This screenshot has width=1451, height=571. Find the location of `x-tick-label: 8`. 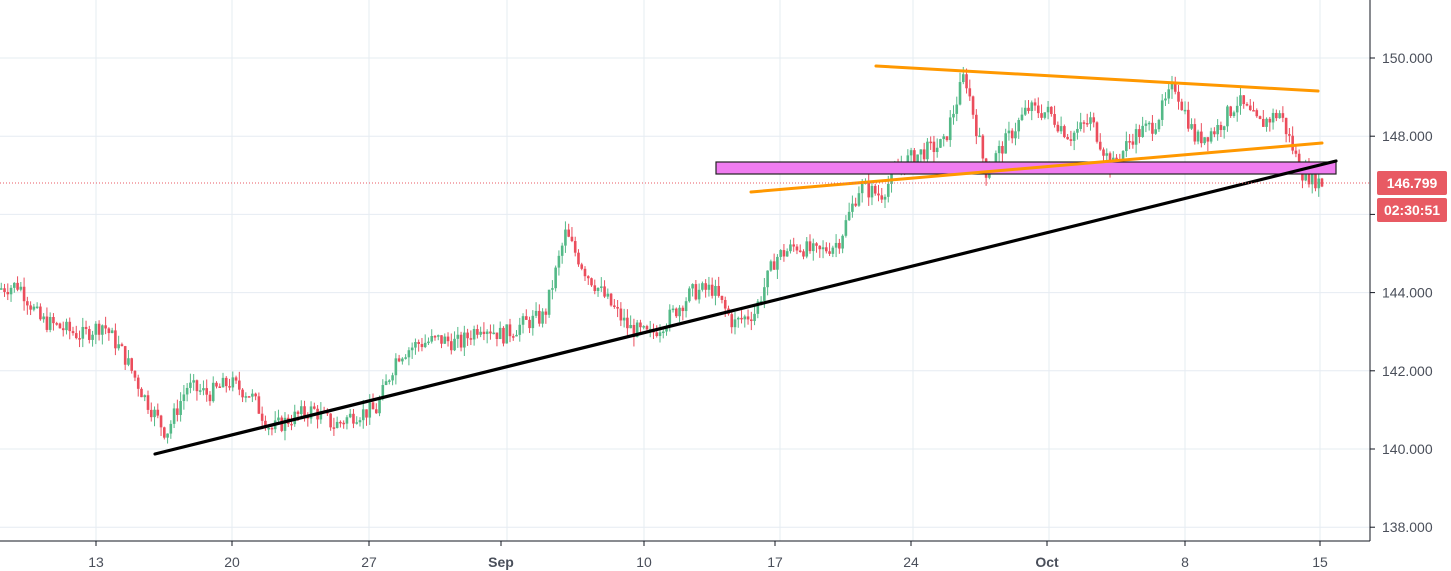

x-tick-label: 8 is located at coordinates (1185, 562).